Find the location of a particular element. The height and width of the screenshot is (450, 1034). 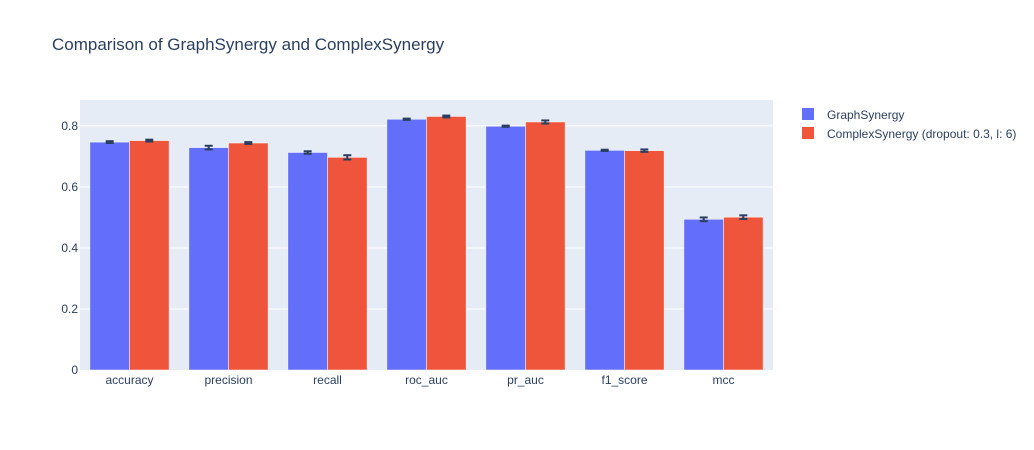

y-tick-label: 0.4 is located at coordinates (69, 248).